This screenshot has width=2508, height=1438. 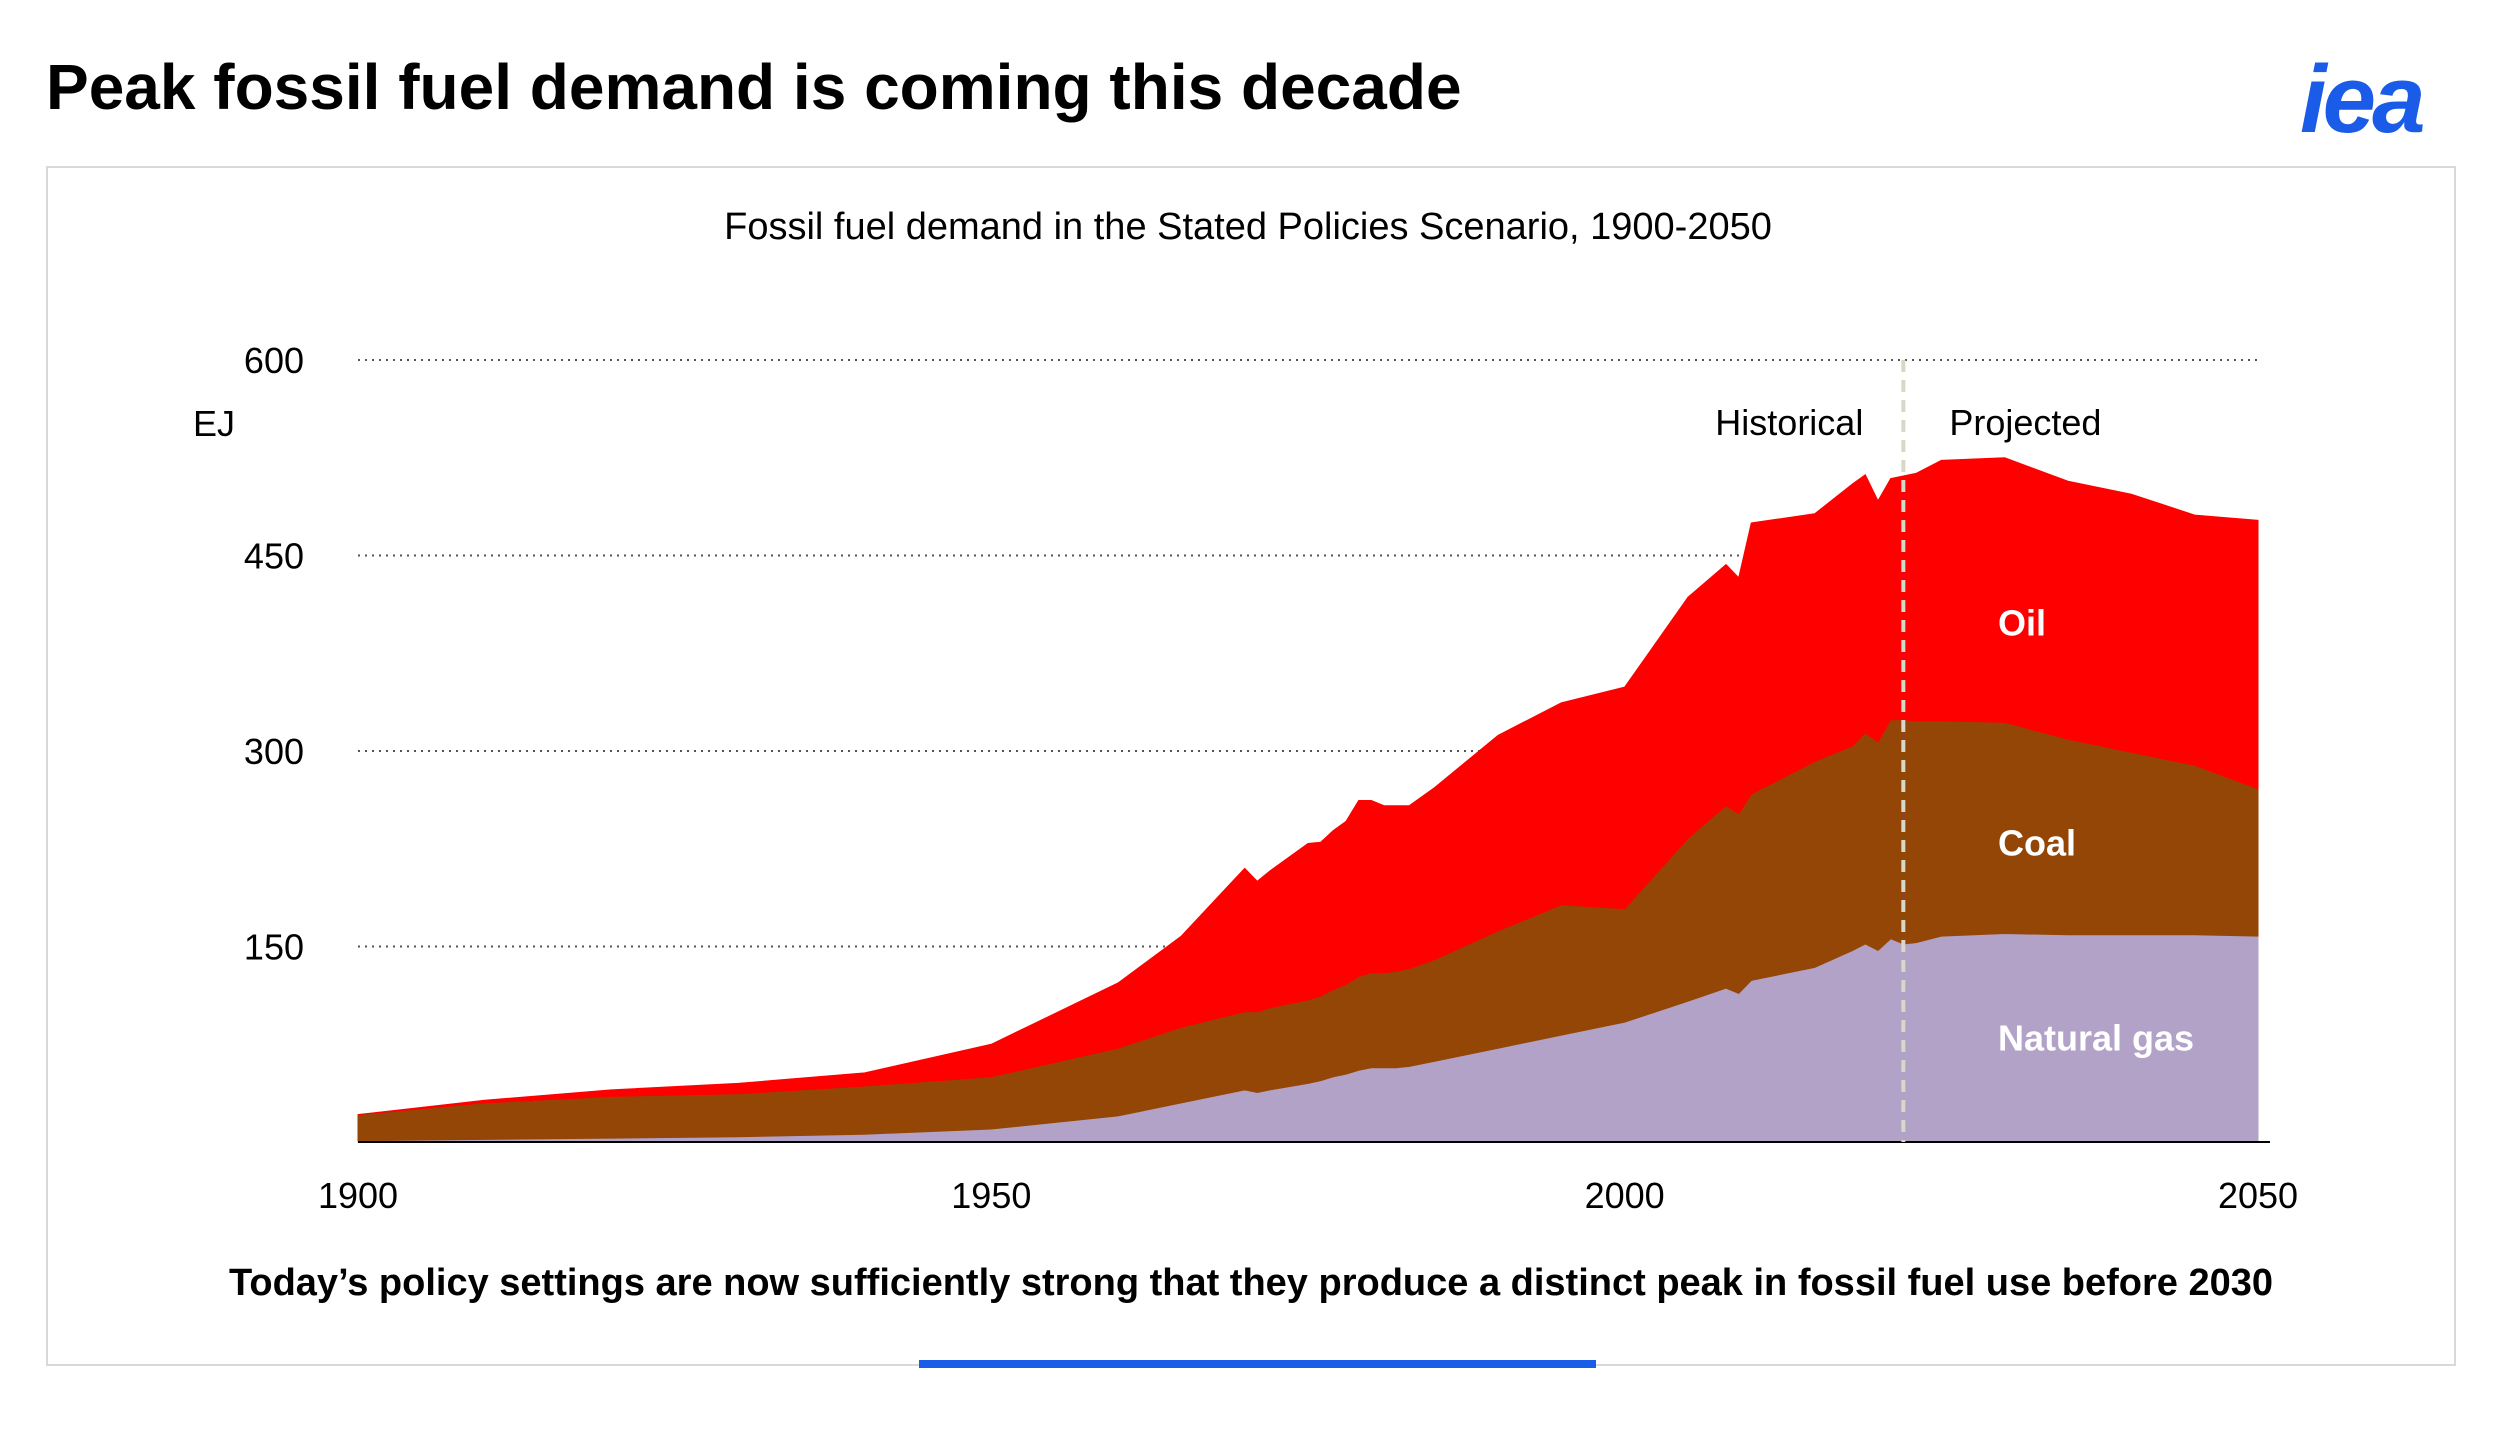 I want to click on series-label-natural-gas: Natural gas, so click(x=2096, y=1037).